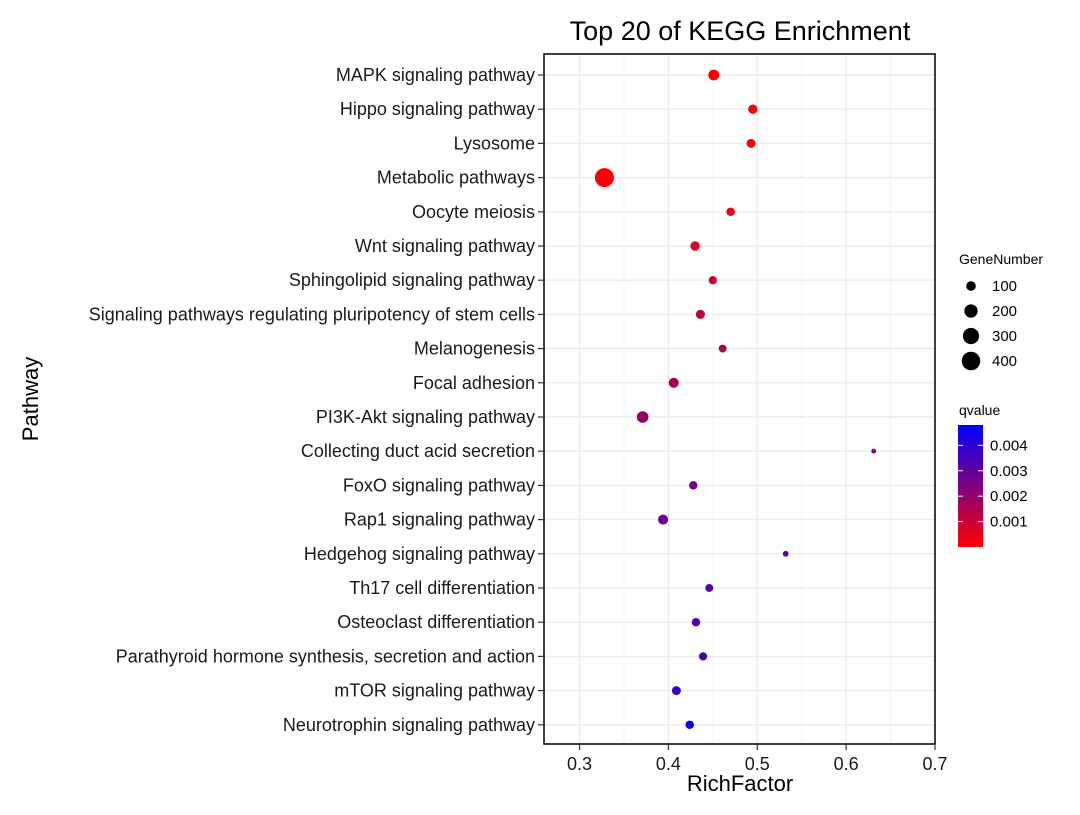  What do you see at coordinates (425, 417) in the screenshot?
I see `y-tick-label: PI3K-Akt signaling pathway` at bounding box center [425, 417].